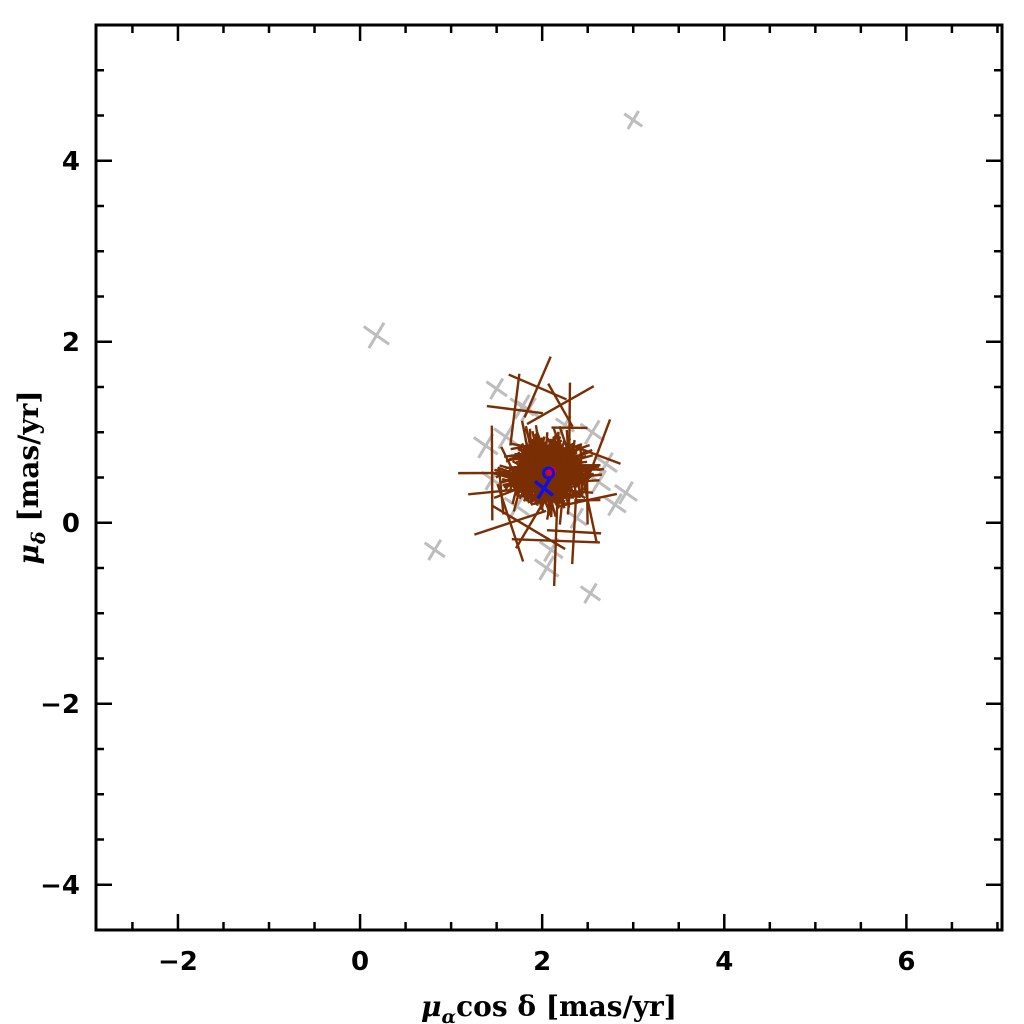  What do you see at coordinates (544, 488) in the screenshot?
I see `mean-cross-blue` at bounding box center [544, 488].